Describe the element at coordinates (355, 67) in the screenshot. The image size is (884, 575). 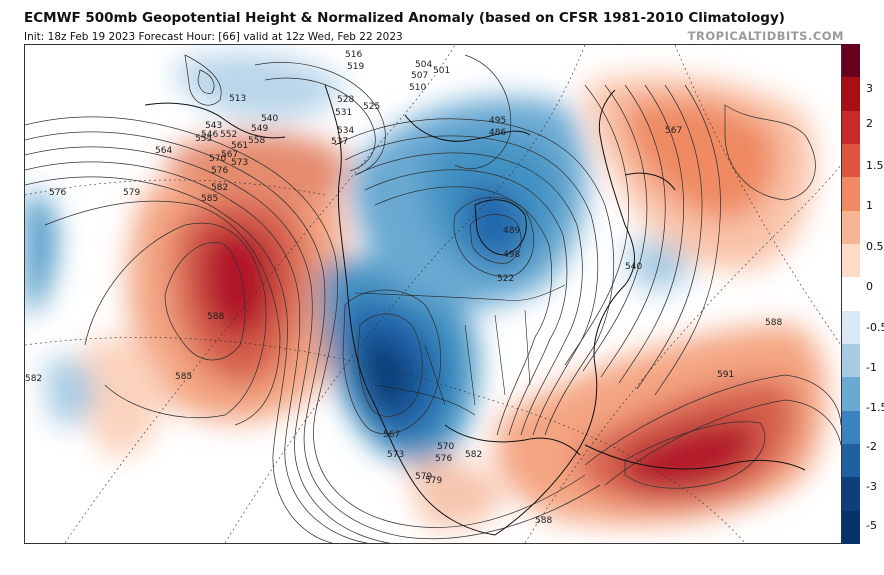
I see `contour-label: 519` at that location.